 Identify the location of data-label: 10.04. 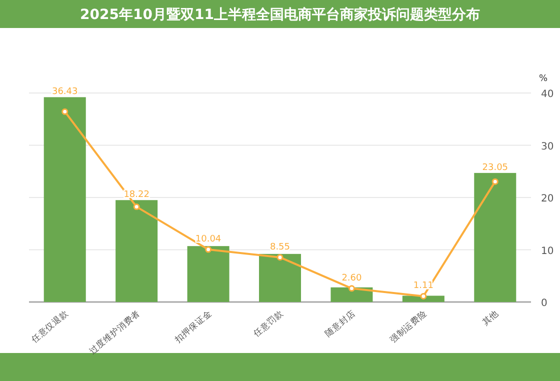
(208, 239).